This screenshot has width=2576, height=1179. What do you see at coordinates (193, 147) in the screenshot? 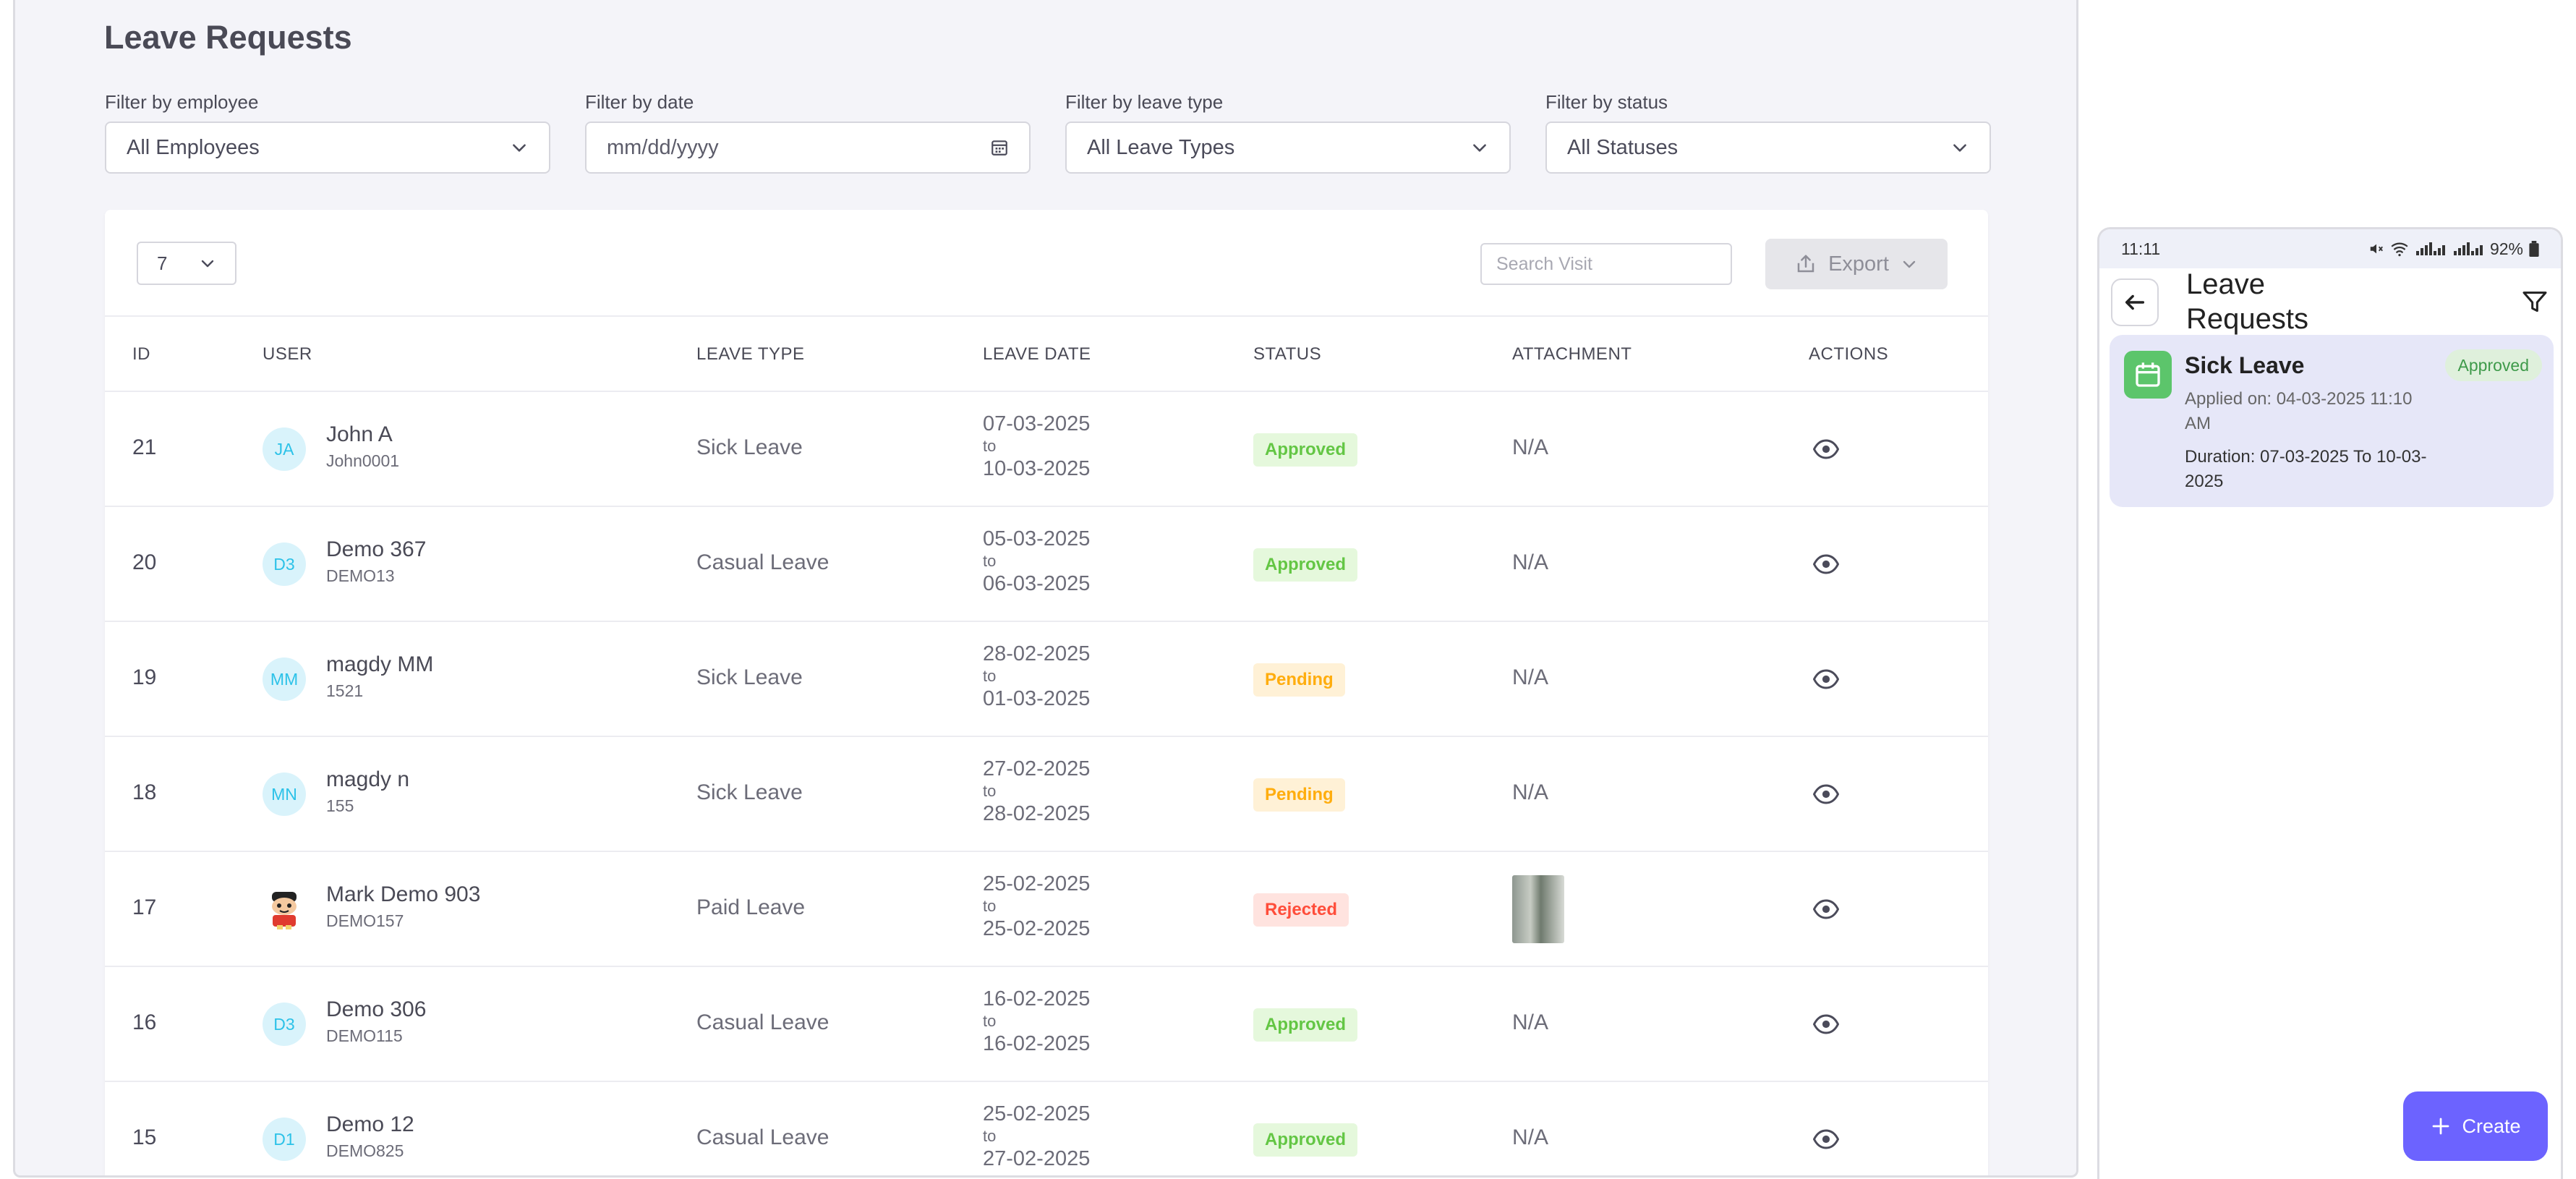
I see `employee-select-value: All Employees` at bounding box center [193, 147].